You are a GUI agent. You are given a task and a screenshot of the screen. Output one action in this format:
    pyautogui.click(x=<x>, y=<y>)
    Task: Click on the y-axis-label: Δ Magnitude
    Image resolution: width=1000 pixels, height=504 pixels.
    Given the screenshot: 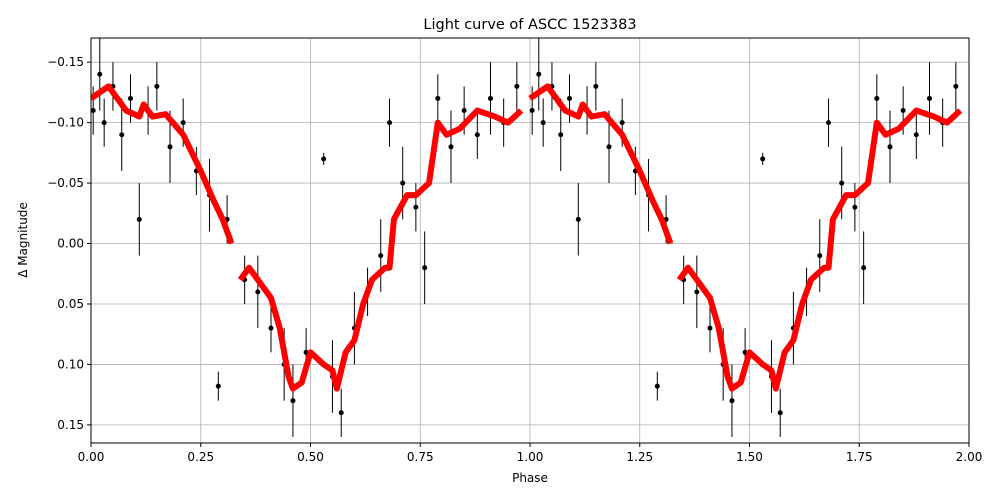 What is the action you would take?
    pyautogui.click(x=23, y=240)
    